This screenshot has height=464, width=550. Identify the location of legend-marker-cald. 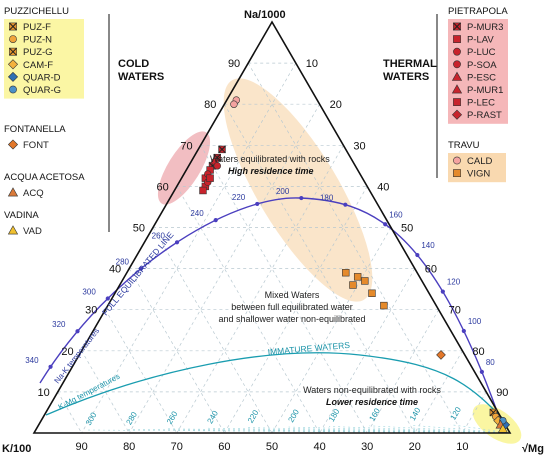
(457, 160).